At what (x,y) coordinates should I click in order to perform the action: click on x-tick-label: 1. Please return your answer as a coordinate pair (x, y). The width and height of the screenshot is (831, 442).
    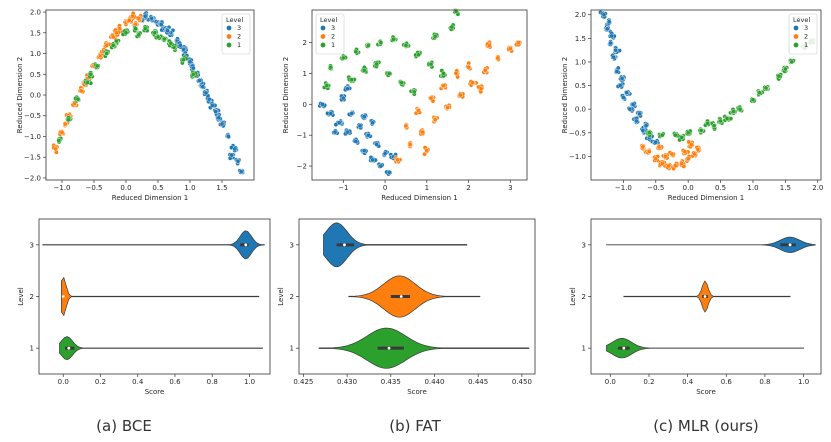
    Looking at the image, I should click on (427, 188).